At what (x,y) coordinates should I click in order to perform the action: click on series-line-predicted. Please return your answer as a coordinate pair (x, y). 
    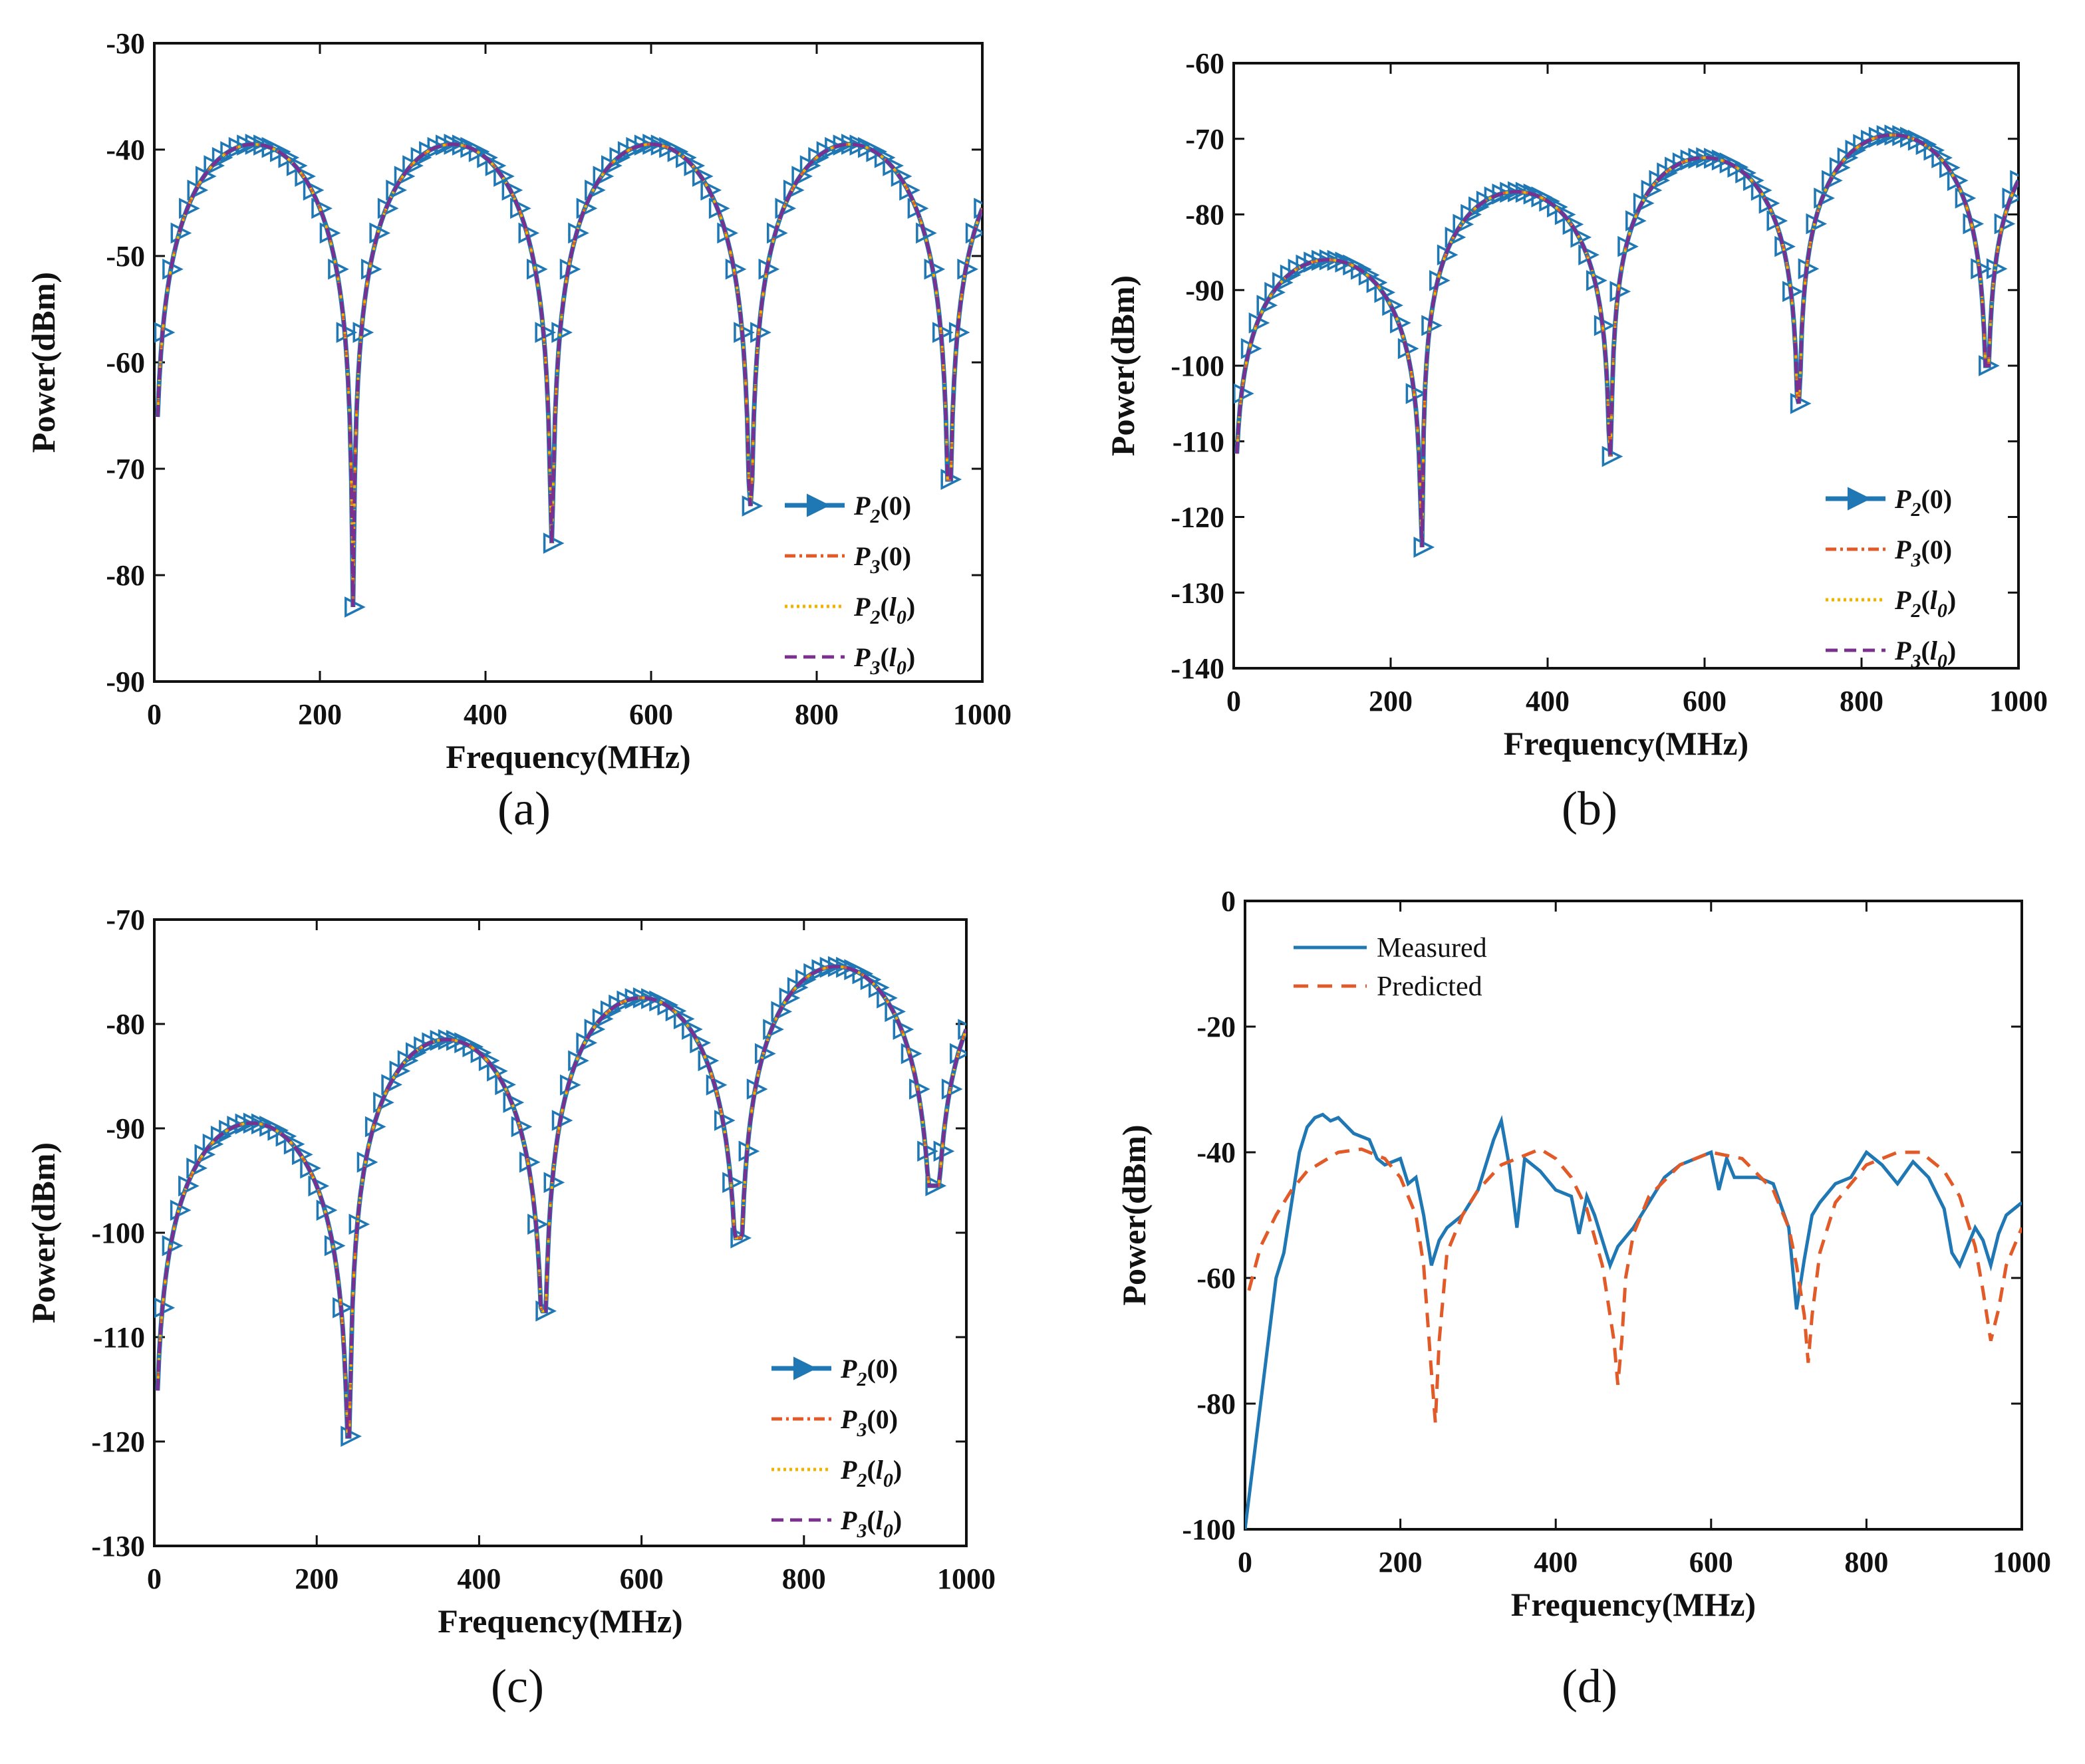
    Looking at the image, I should click on (1634, 1285).